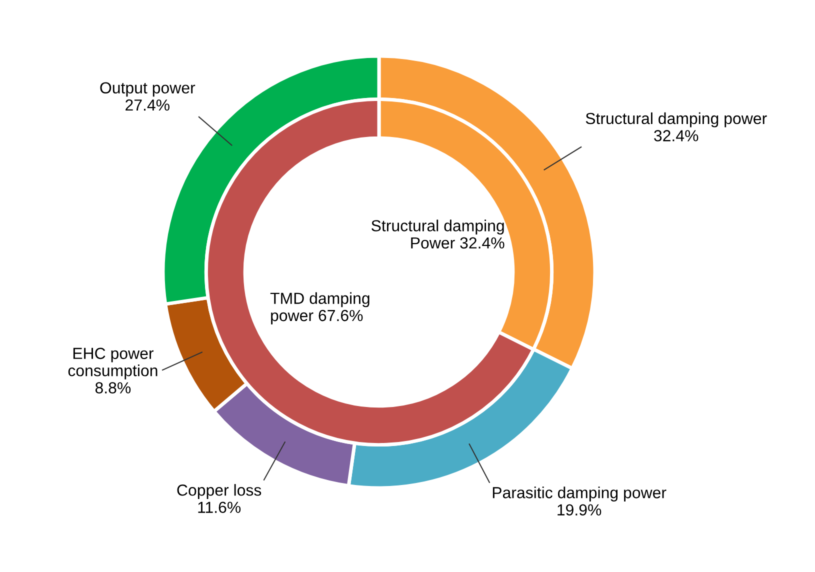 This screenshot has height=572, width=815. I want to click on slice-label: Output power, so click(148, 89).